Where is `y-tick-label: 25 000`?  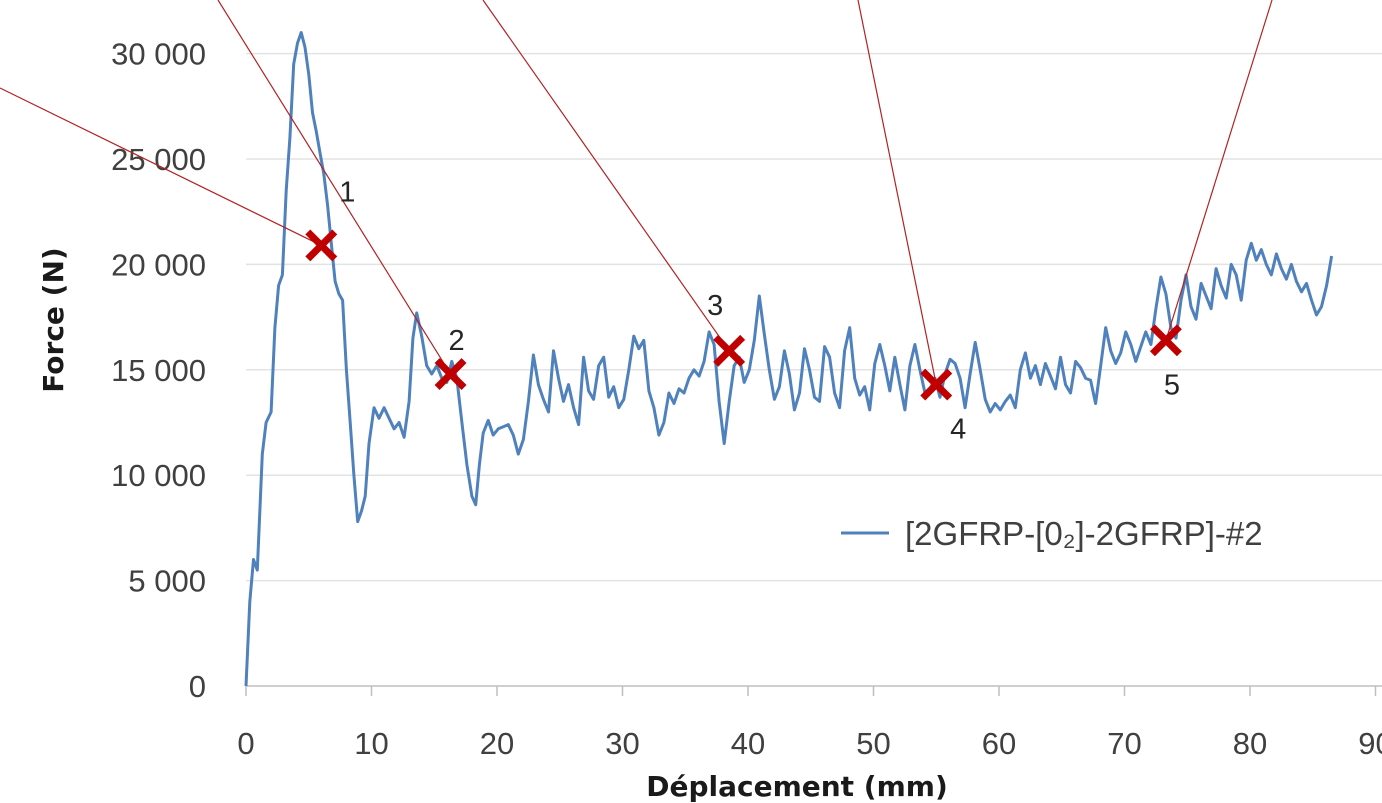
y-tick-label: 25 000 is located at coordinates (158, 159).